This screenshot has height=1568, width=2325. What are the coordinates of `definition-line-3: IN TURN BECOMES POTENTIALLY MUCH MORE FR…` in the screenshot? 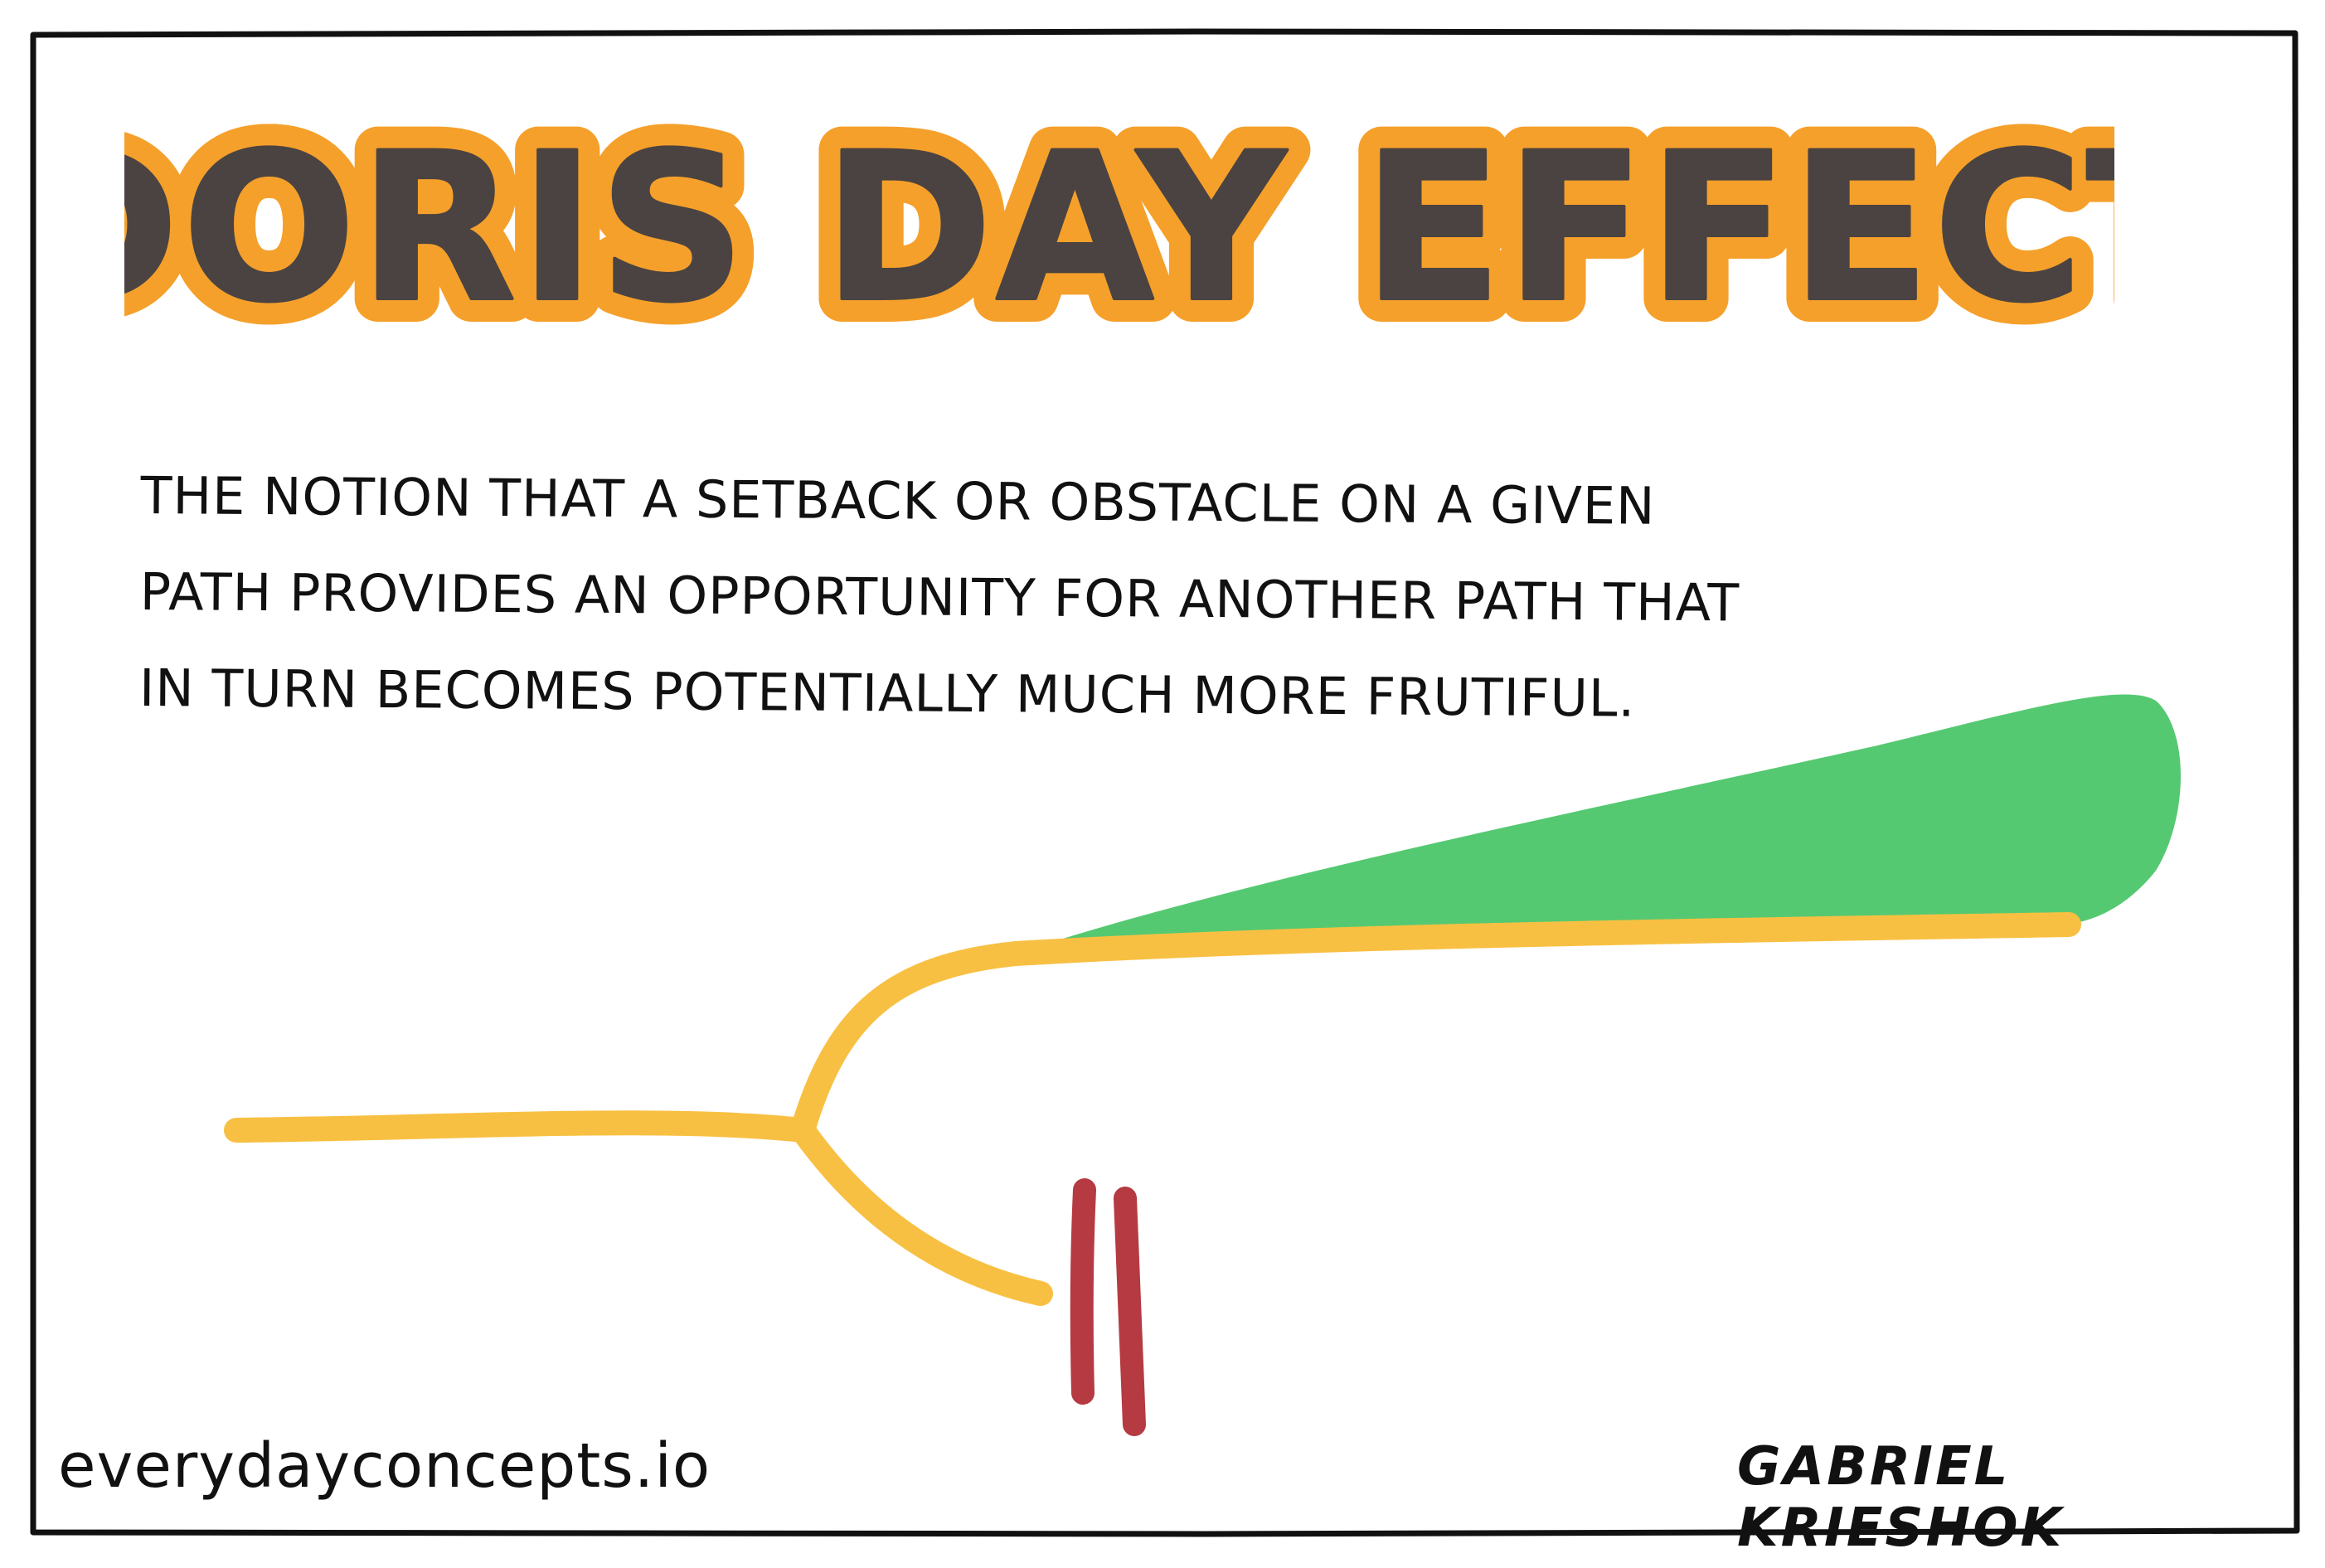 It's located at (887, 693).